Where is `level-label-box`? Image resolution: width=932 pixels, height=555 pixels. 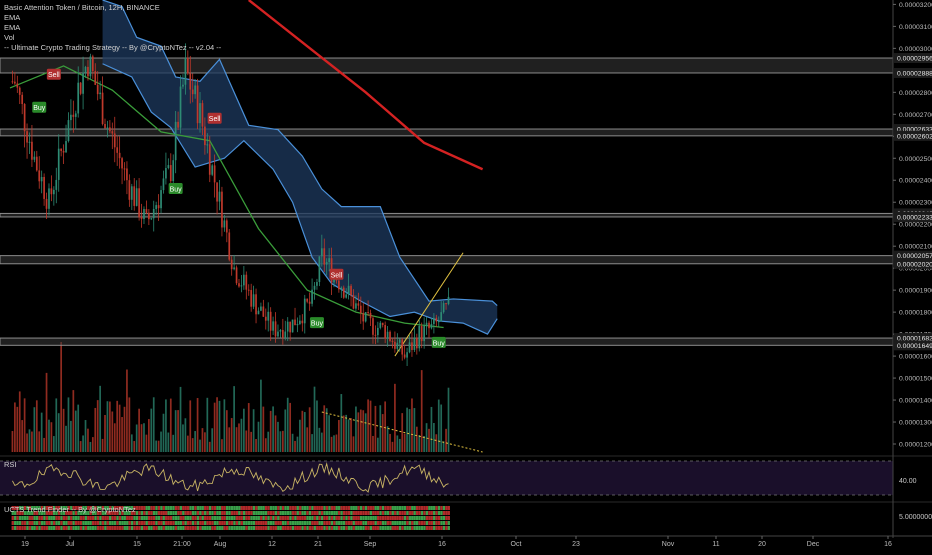 level-label-box is located at coordinates (913, 72).